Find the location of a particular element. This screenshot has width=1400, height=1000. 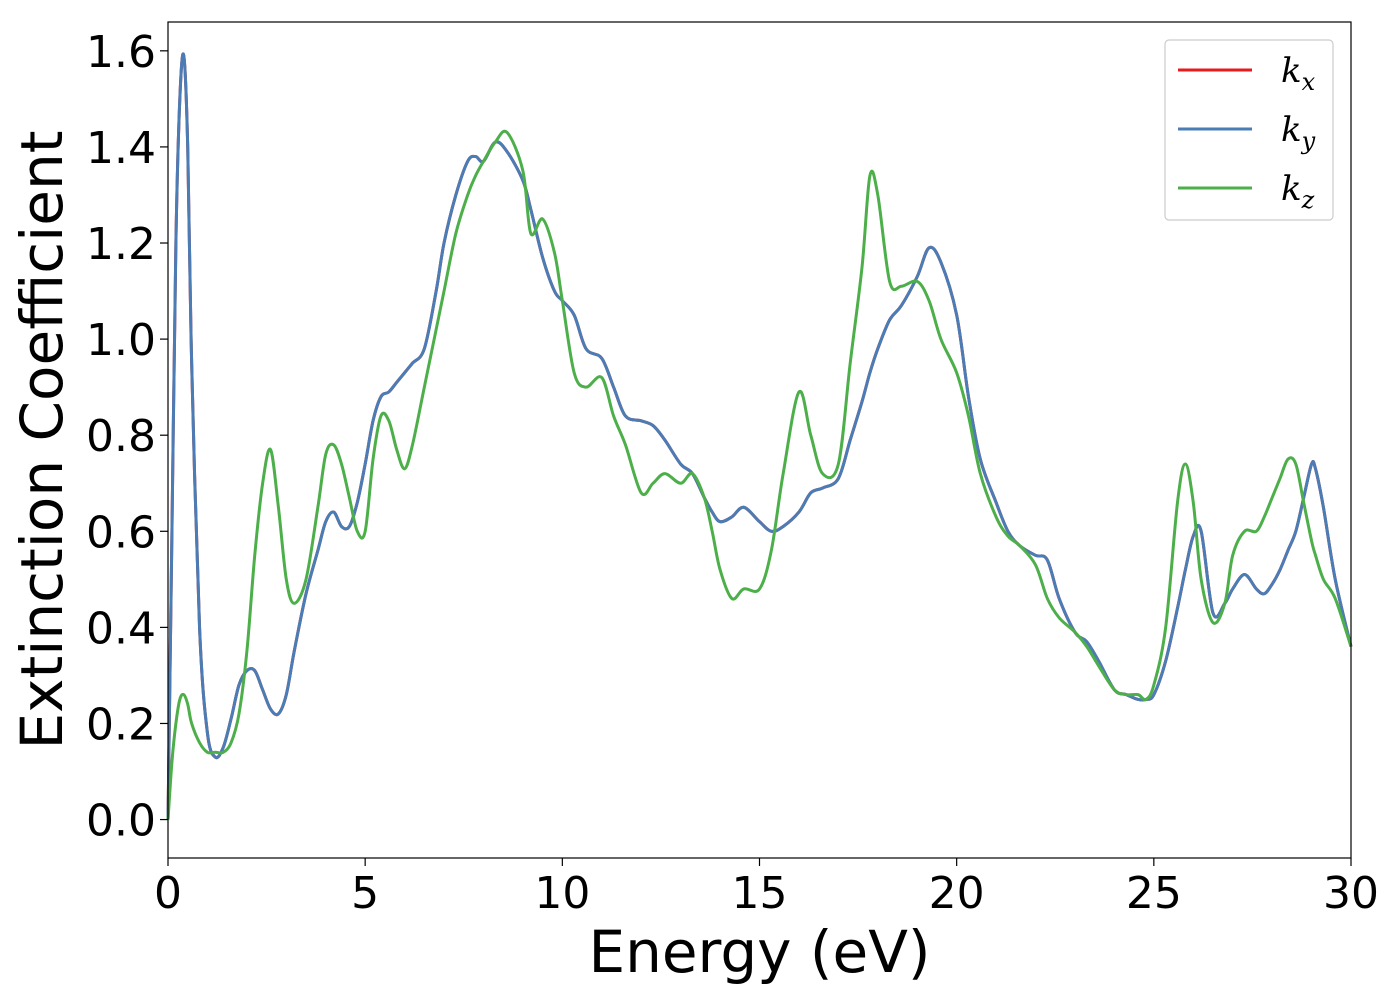

y-tick-label: 1.4 is located at coordinates (121, 148).